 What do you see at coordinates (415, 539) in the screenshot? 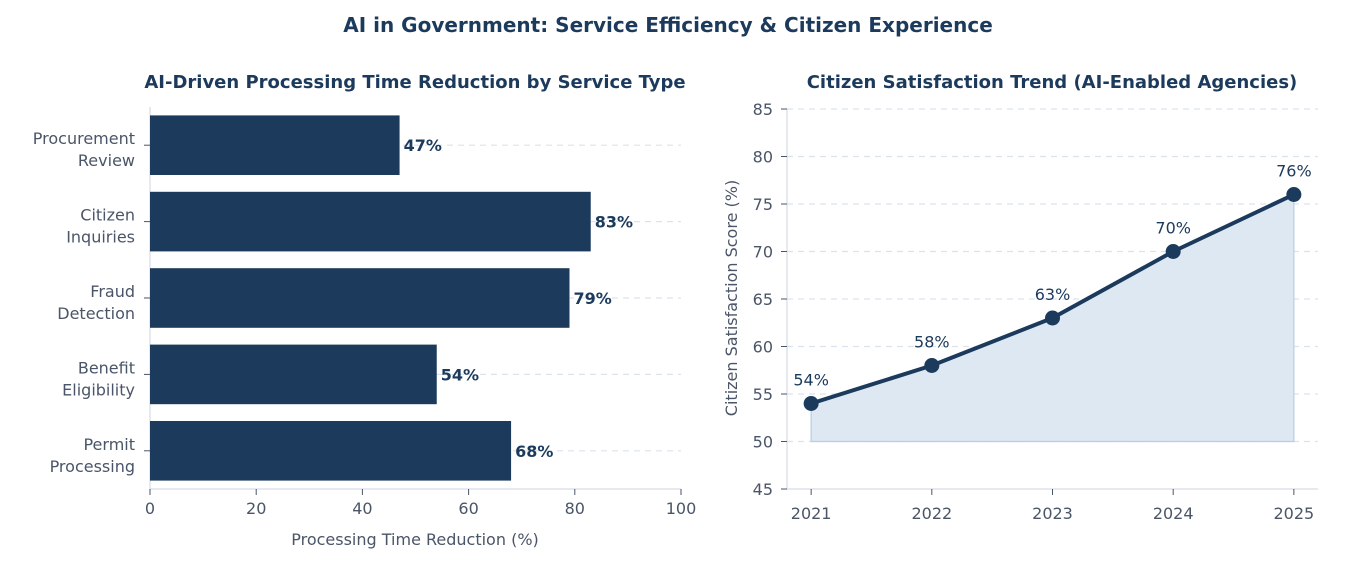
I see `processing-time-x-axis-label: Processing Time Reduction (%)` at bounding box center [415, 539].